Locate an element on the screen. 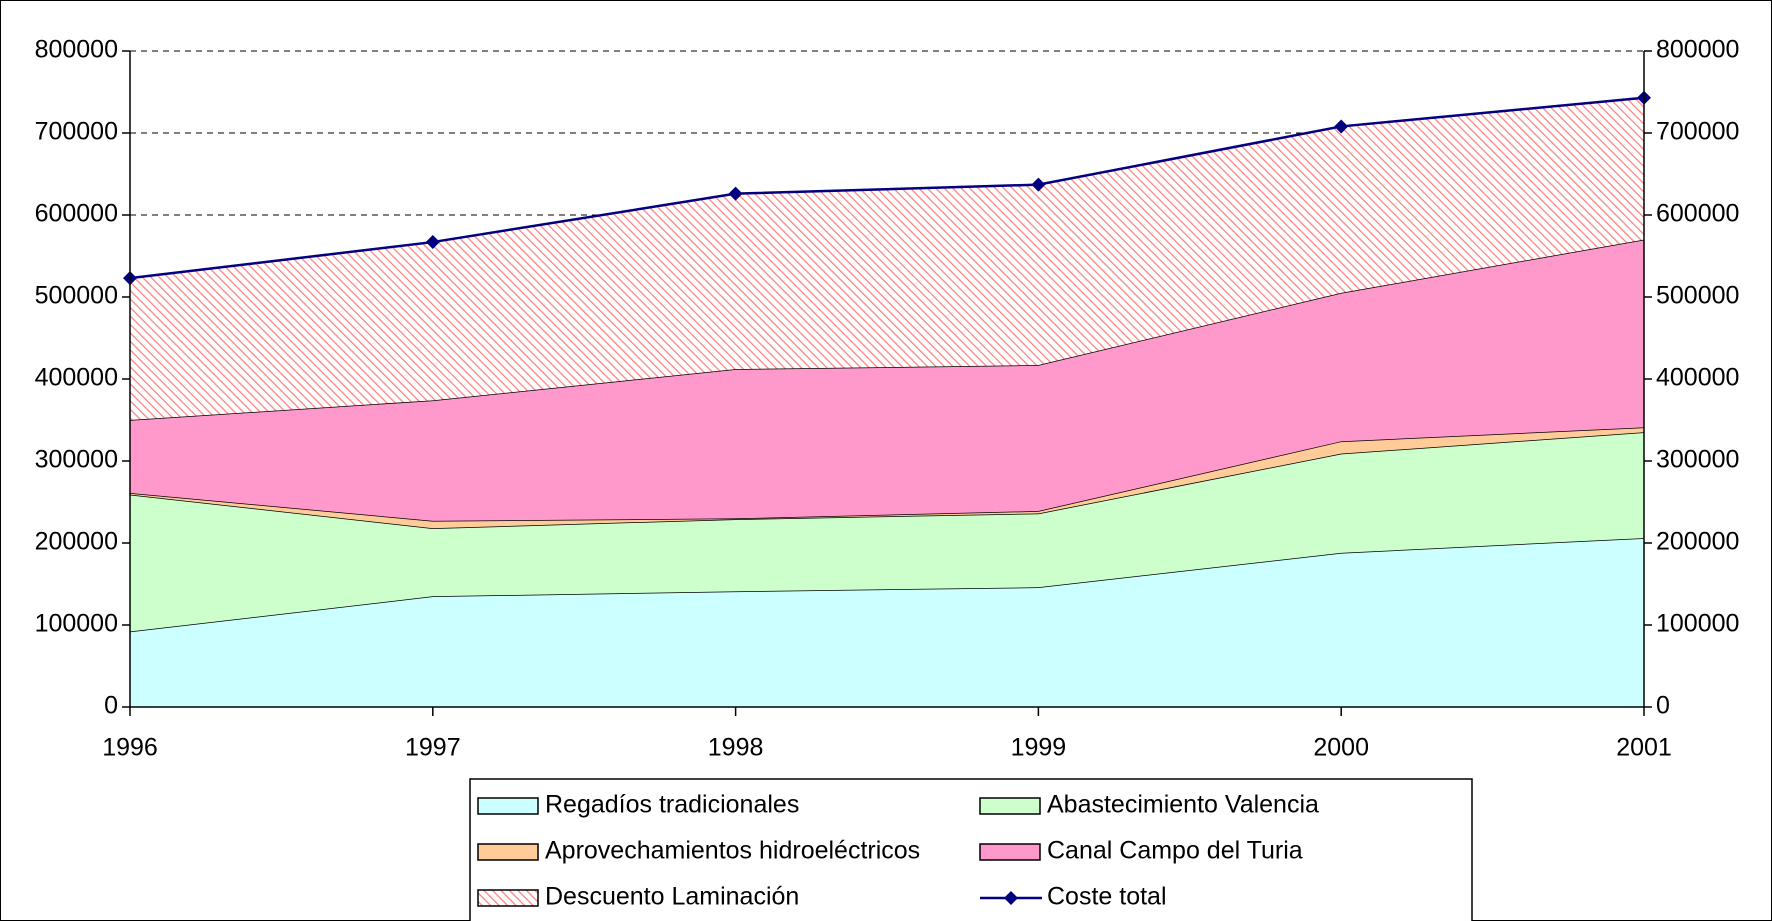  legend-label: Aprovechamientos hidroeléctricos is located at coordinates (732, 851).